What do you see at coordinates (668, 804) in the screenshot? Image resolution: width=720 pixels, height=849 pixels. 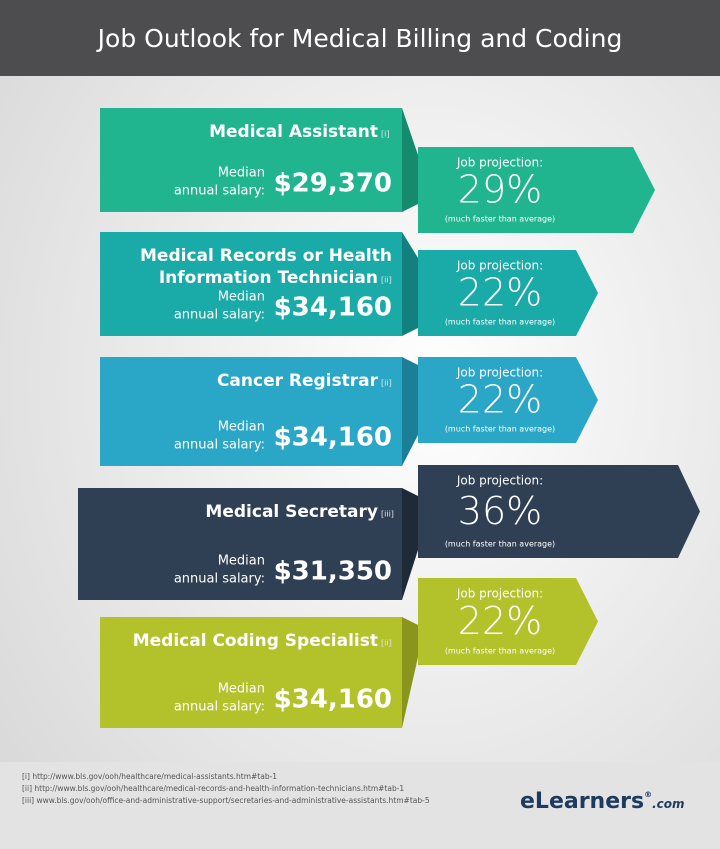 I see `logo-suffix: .com` at bounding box center [668, 804].